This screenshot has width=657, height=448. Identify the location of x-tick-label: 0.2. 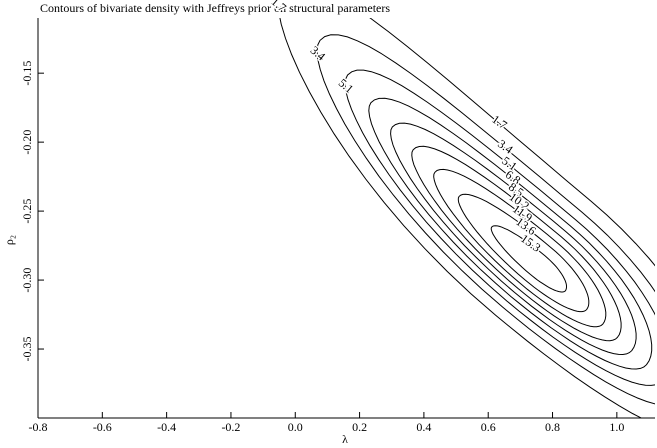
(359, 427).